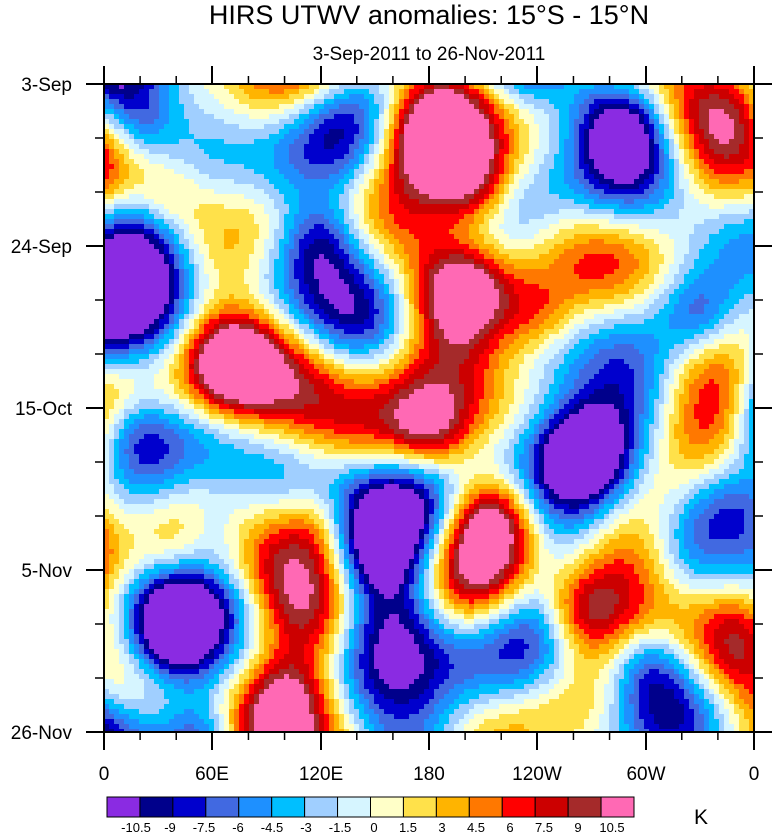 This screenshot has height=834, width=772. I want to click on colorbar-label: -9, so click(170, 827).